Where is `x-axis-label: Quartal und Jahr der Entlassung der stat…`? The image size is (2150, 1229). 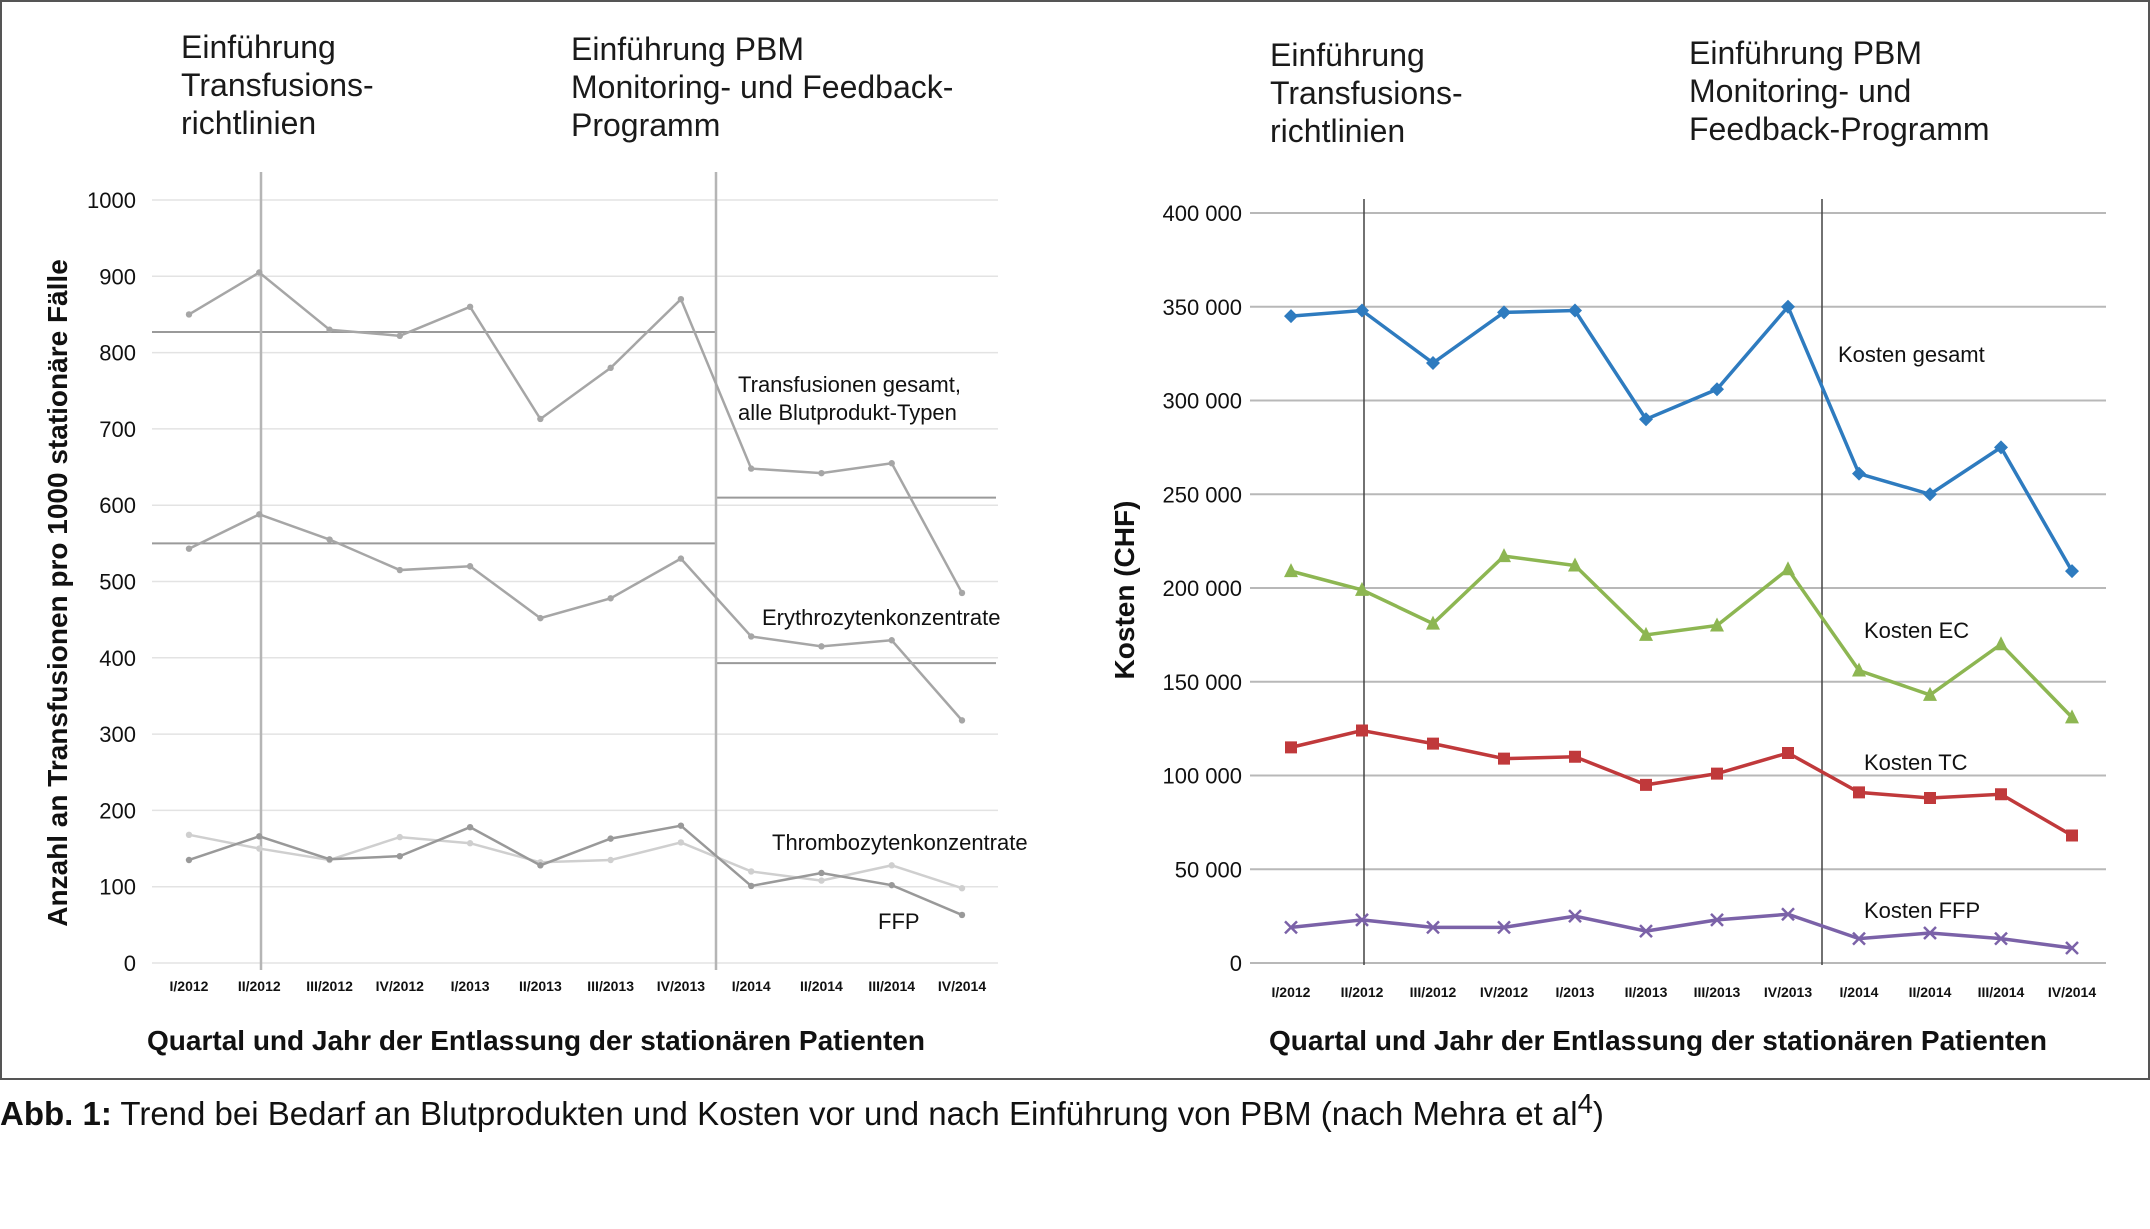 x-axis-label: Quartal und Jahr der Entlassung der stat… is located at coordinates (1658, 1040).